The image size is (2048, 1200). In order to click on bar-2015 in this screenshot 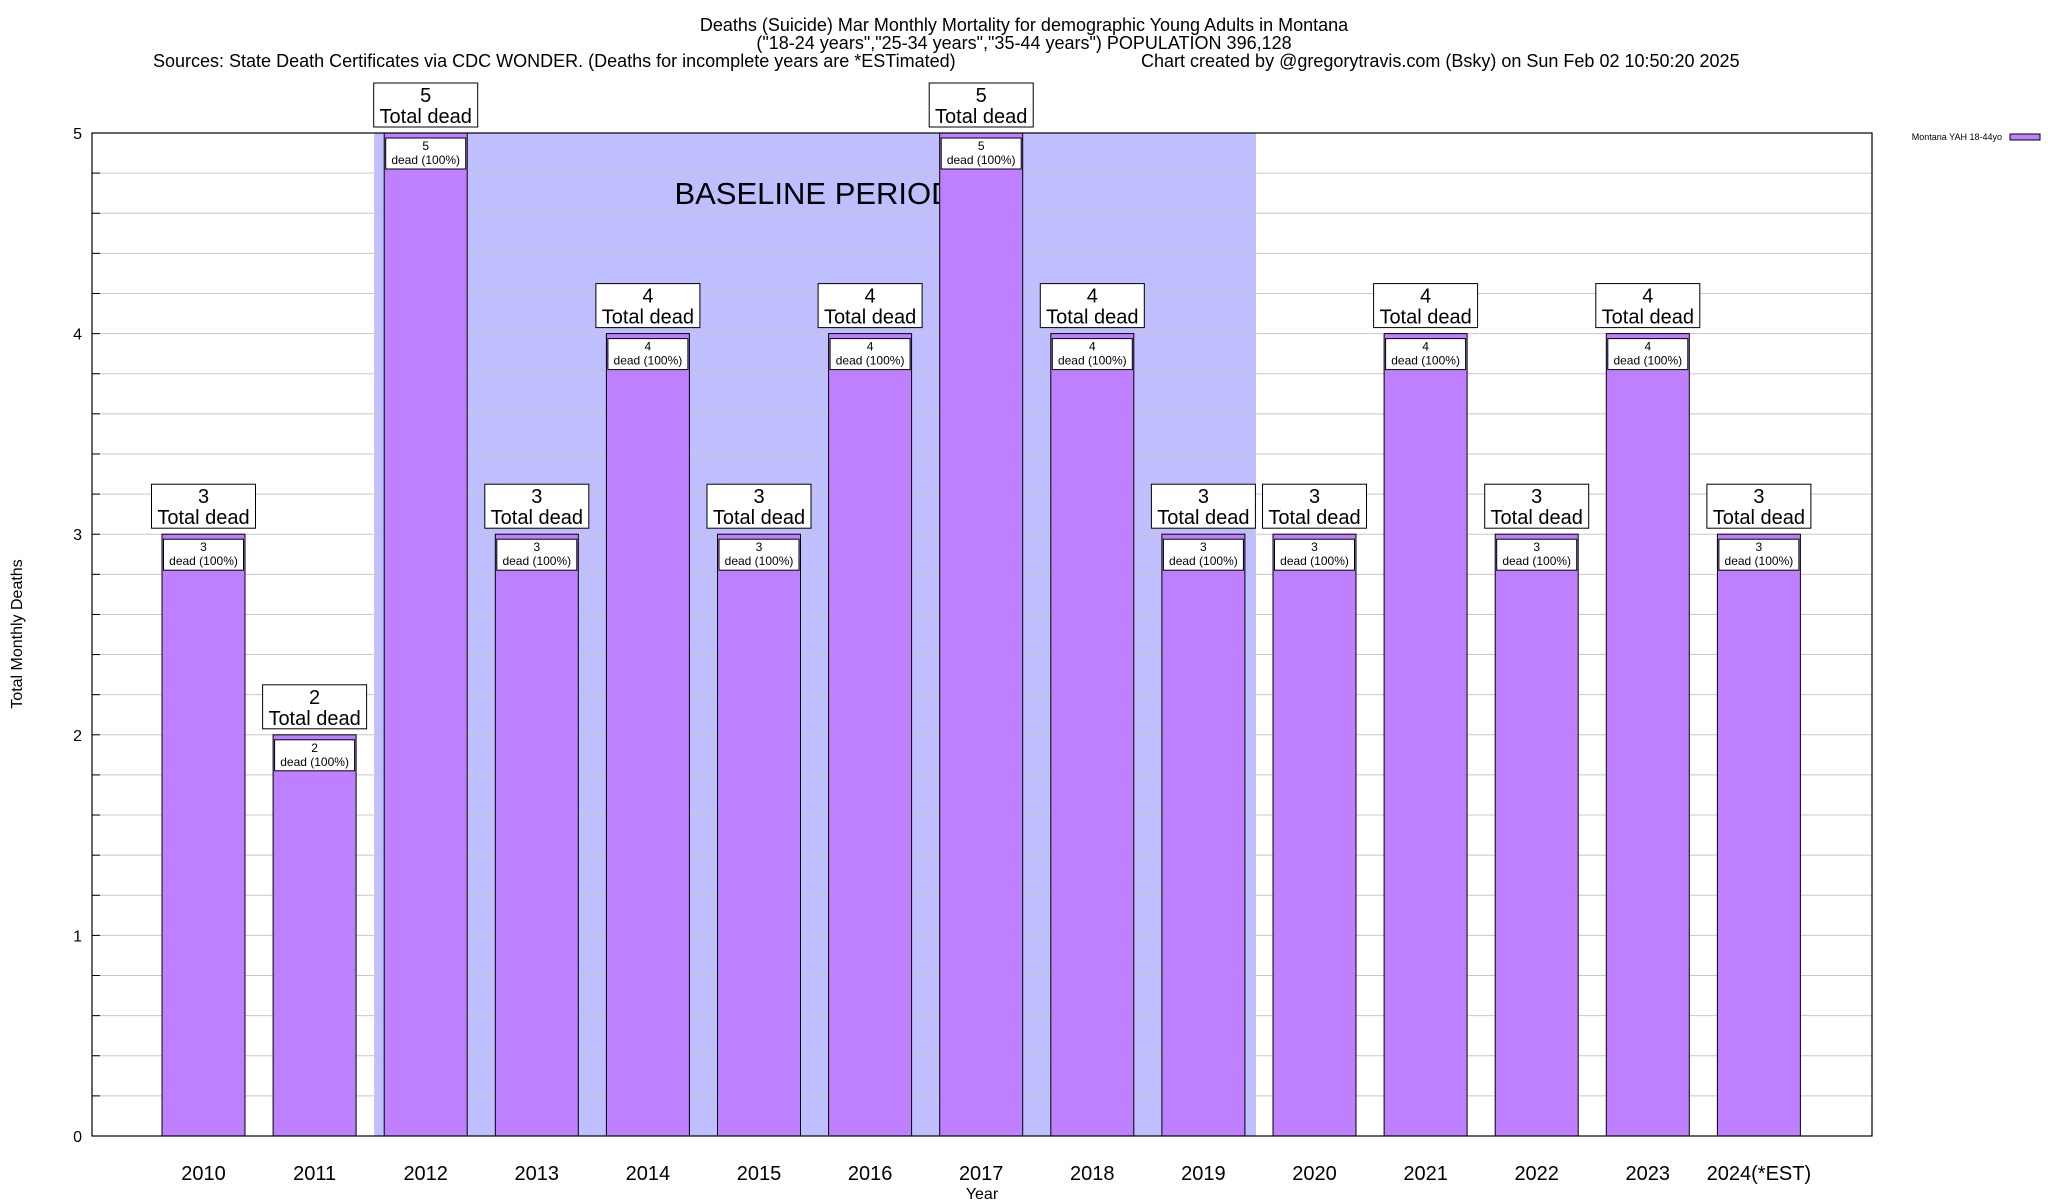, I will do `click(759, 835)`.